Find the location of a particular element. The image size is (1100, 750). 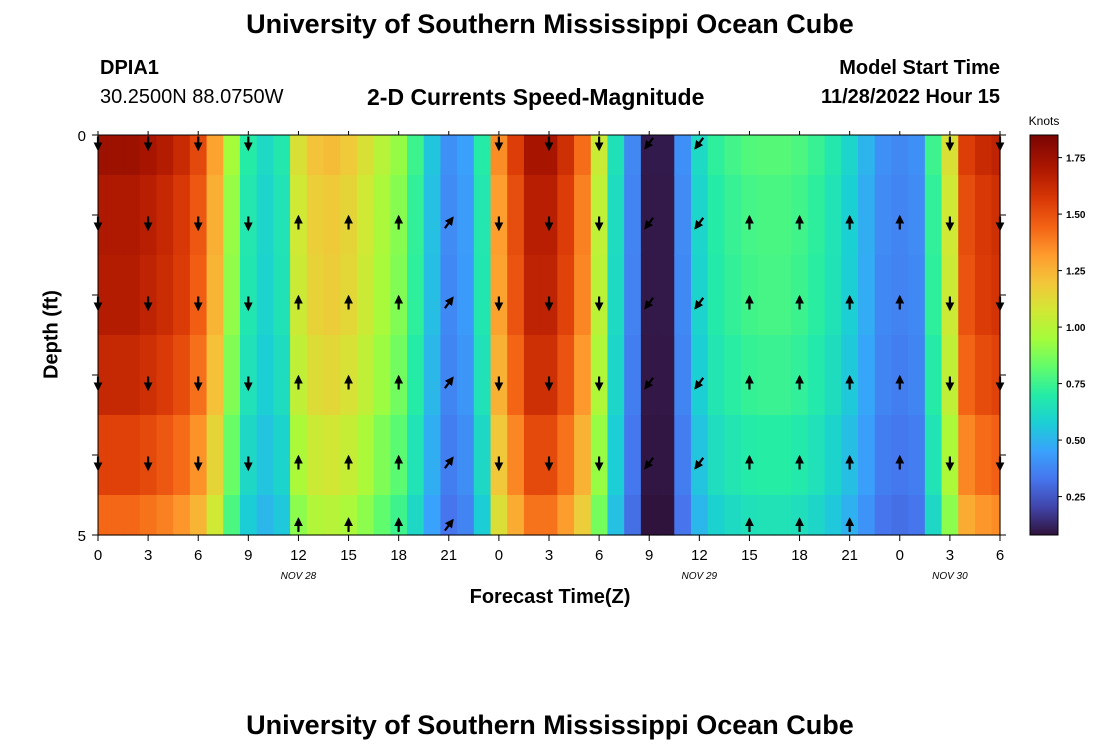

colorbar-tick-label: 1.25 is located at coordinates (1076, 272).